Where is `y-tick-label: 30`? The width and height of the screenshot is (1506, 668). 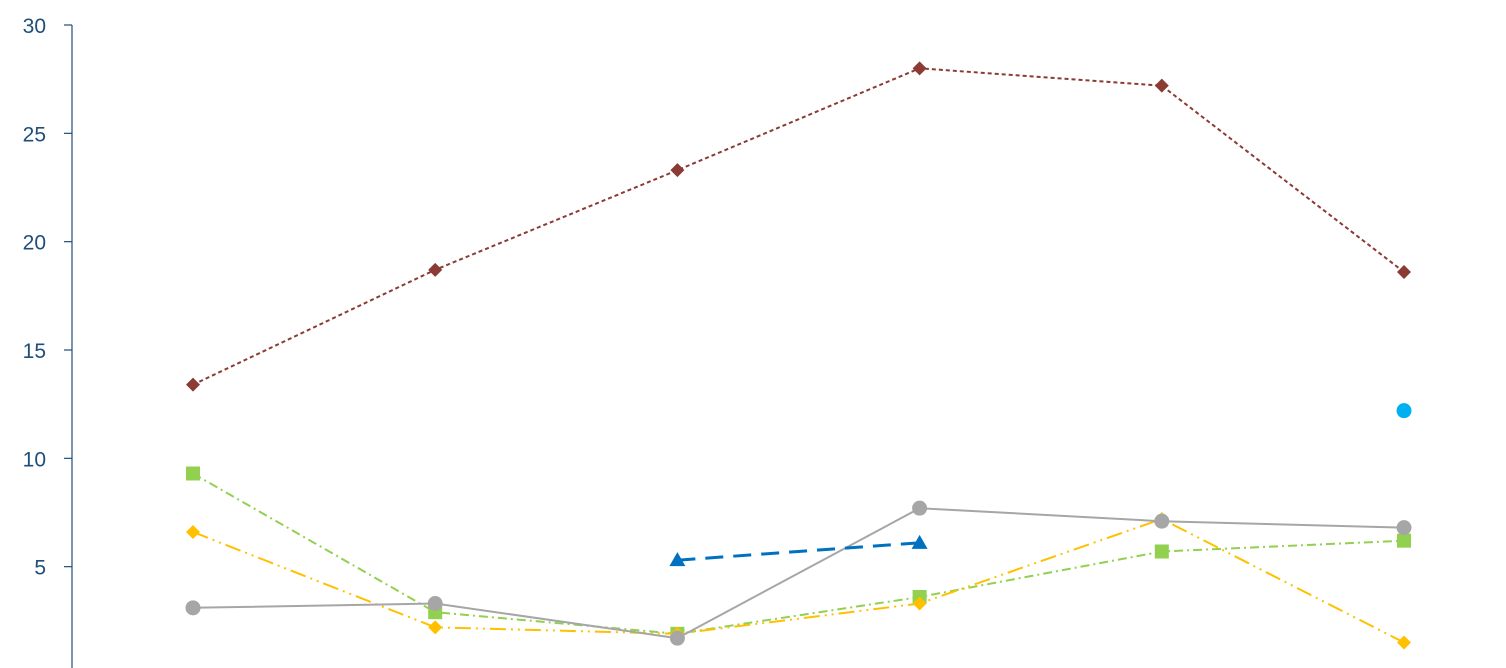
y-tick-label: 30 is located at coordinates (34, 26).